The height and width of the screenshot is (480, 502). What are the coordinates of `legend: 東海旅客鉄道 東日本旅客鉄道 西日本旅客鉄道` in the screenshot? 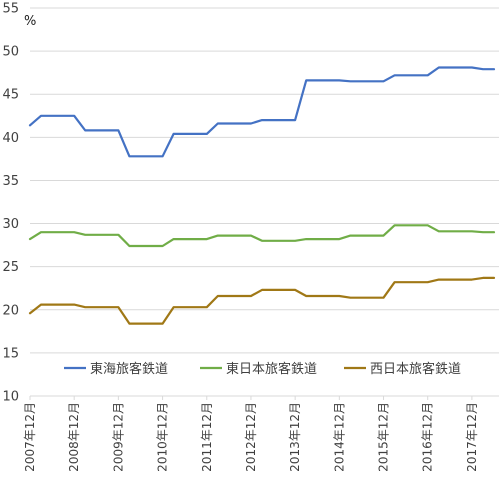 It's located at (262, 369).